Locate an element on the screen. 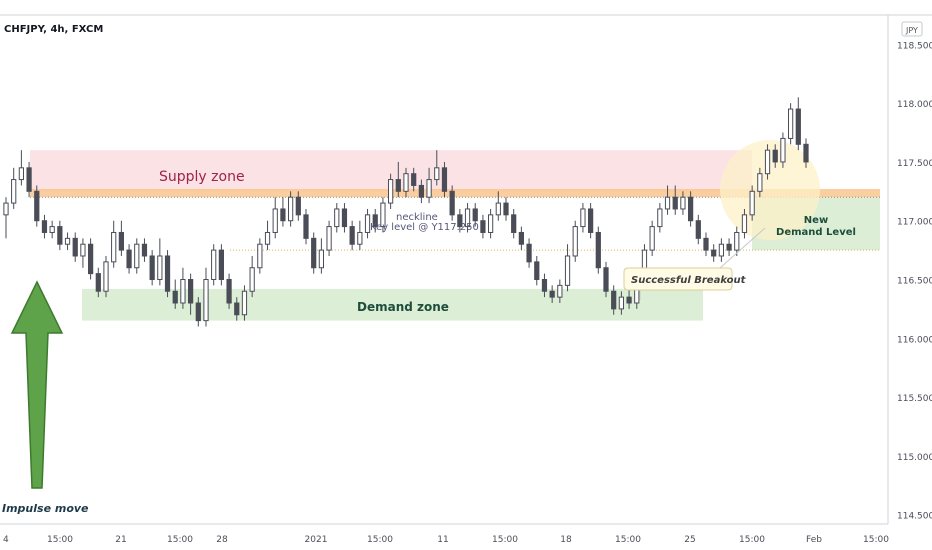 The height and width of the screenshot is (550, 932). price-tick-label: 117.000 is located at coordinates (914, 223).